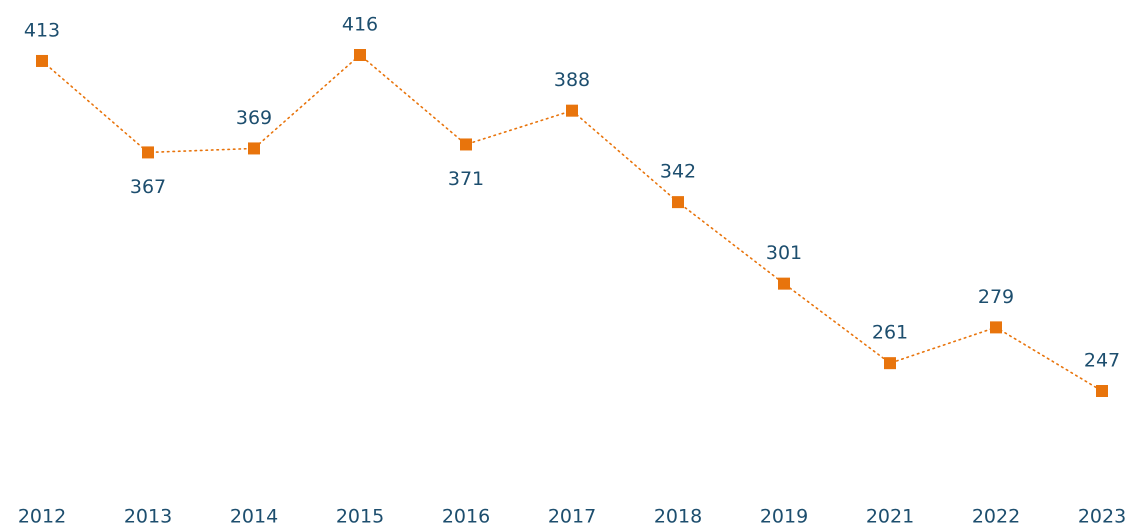 This screenshot has height=527, width=1134. Describe the element at coordinates (678, 172) in the screenshot. I see `data-label: 342` at that location.